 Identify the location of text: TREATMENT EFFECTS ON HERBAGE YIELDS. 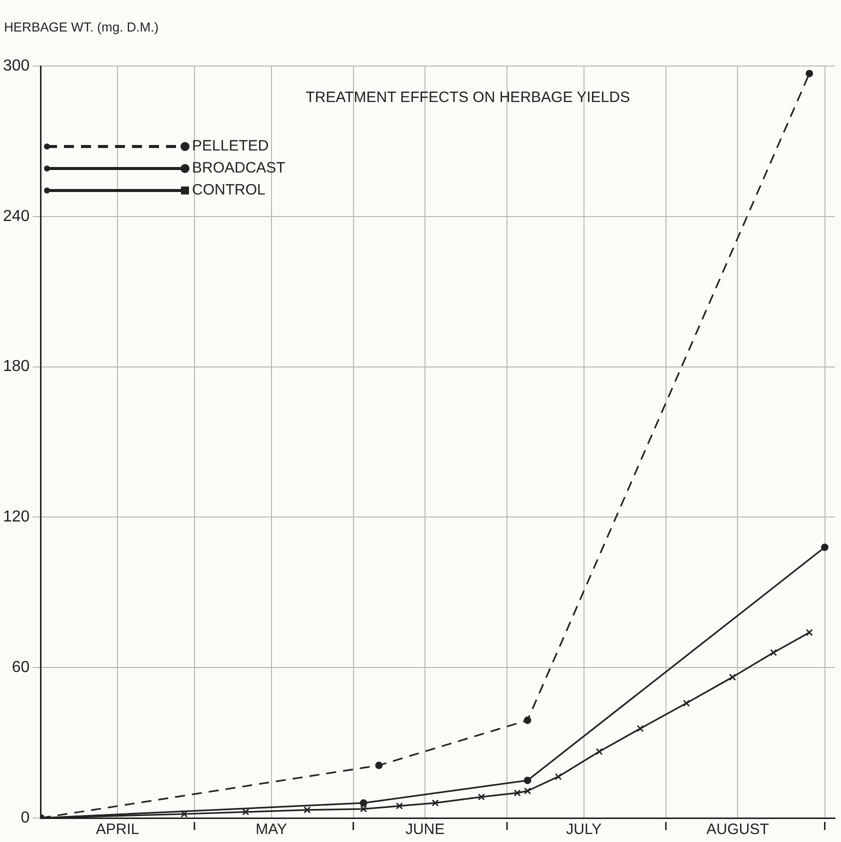
(468, 97).